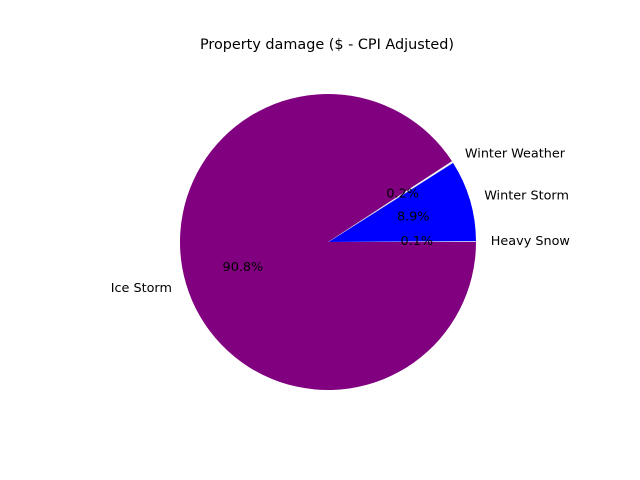 Image resolution: width=640 pixels, height=480 pixels. What do you see at coordinates (390, 201) in the screenshot?
I see `pie-slice-winter-weather` at bounding box center [390, 201].